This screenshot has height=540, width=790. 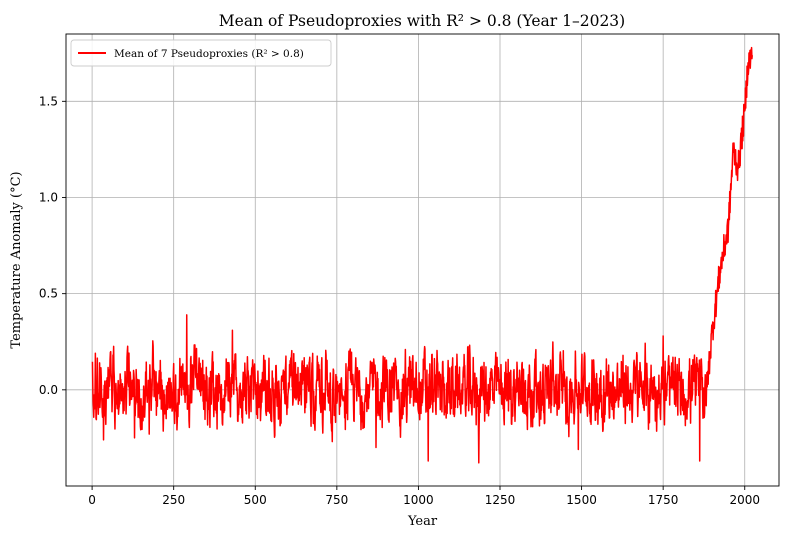 I want to click on y-tick-label: 1.5, so click(x=48, y=101).